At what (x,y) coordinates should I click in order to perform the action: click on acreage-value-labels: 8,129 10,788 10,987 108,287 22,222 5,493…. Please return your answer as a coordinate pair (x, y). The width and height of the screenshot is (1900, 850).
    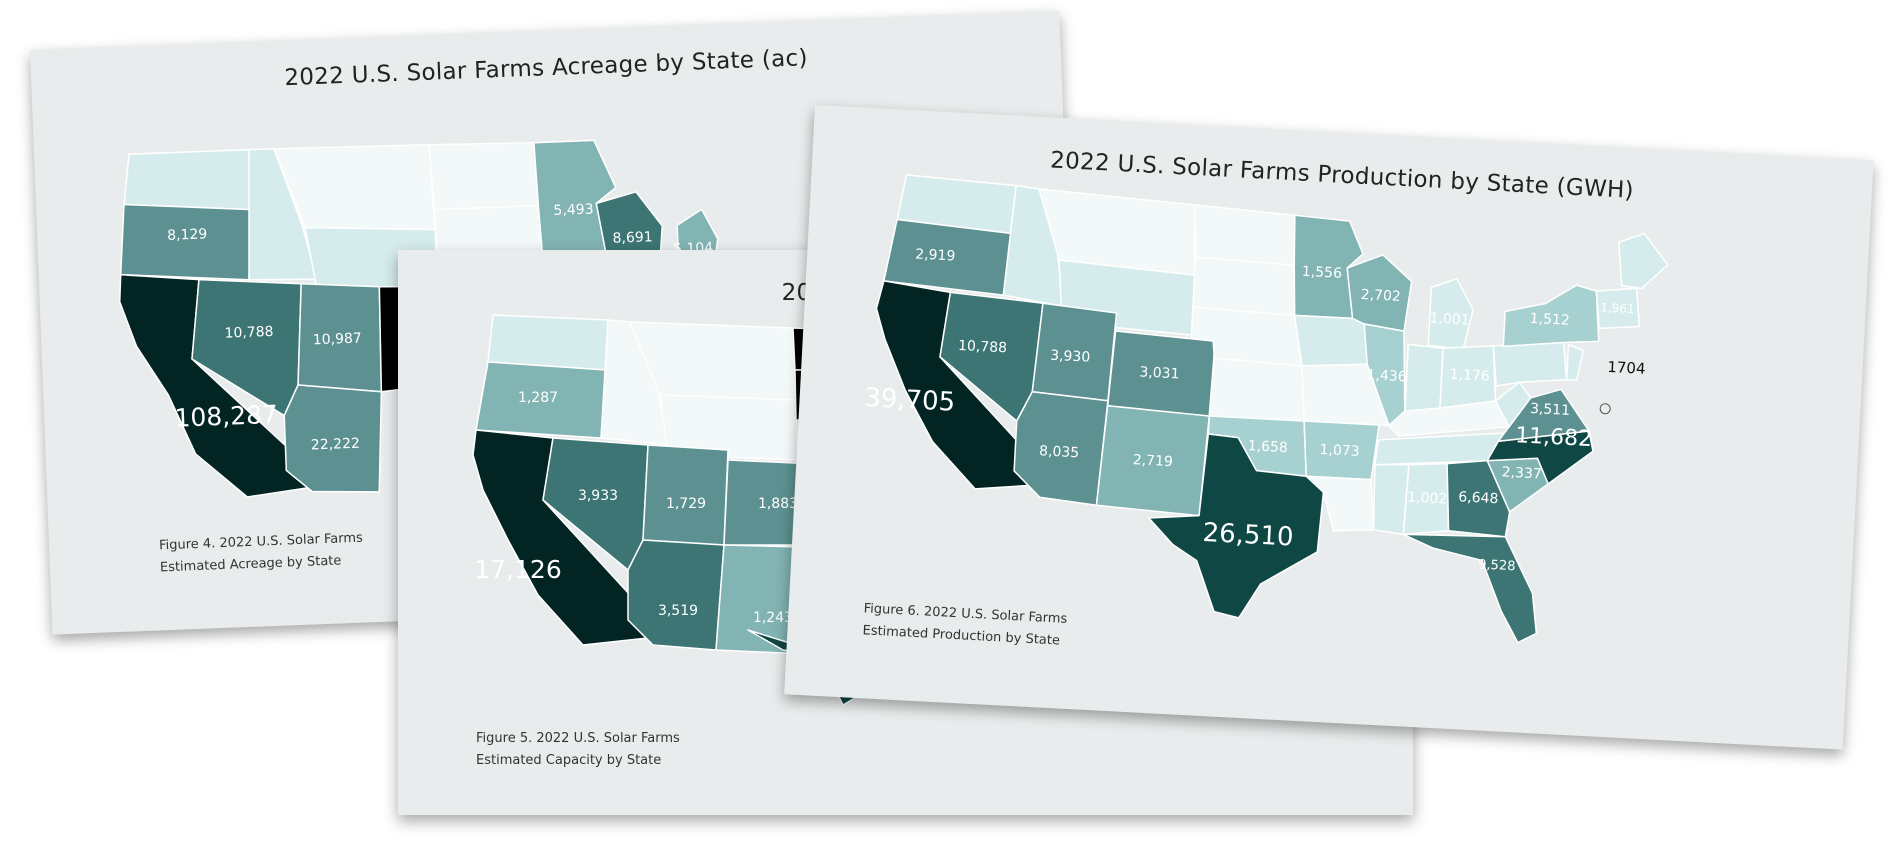
    Looking at the image, I should click on (440, 327).